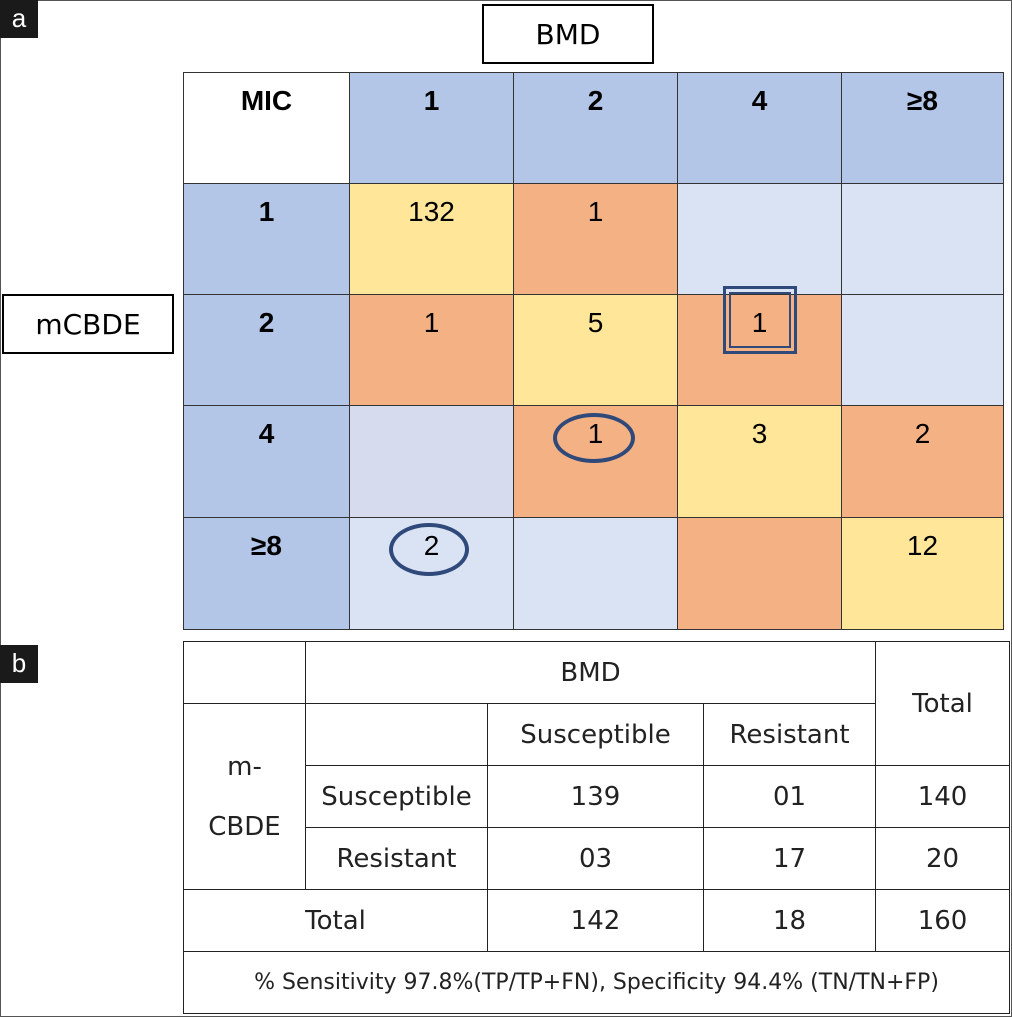 This screenshot has height=1017, width=1012. Describe the element at coordinates (19, 664) in the screenshot. I see `panel-label-b: b` at that location.